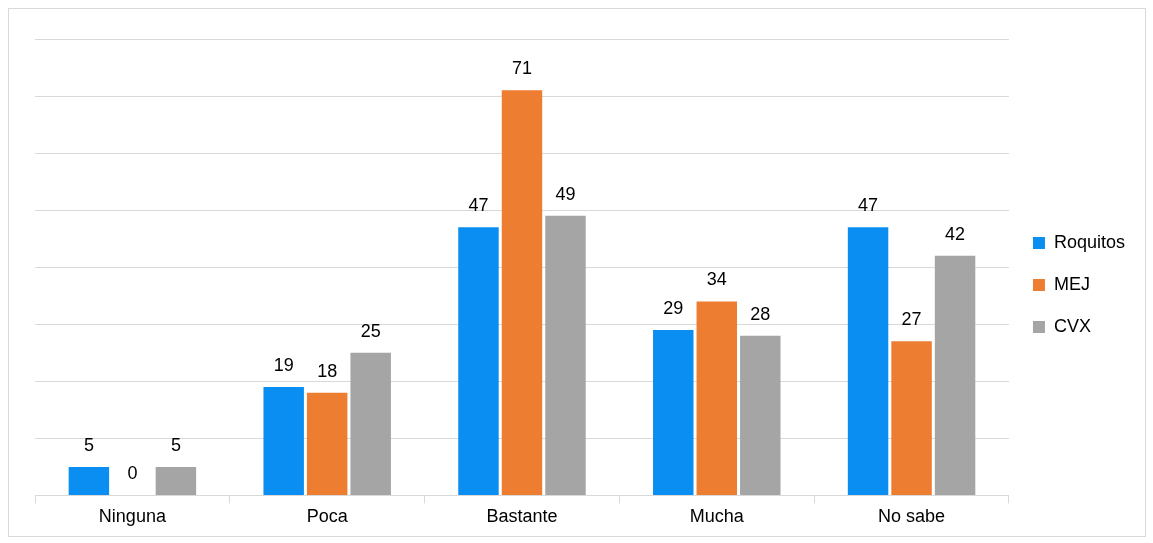 The image size is (1153, 543). Describe the element at coordinates (327, 516) in the screenshot. I see `x-tick-label: Poca` at that location.